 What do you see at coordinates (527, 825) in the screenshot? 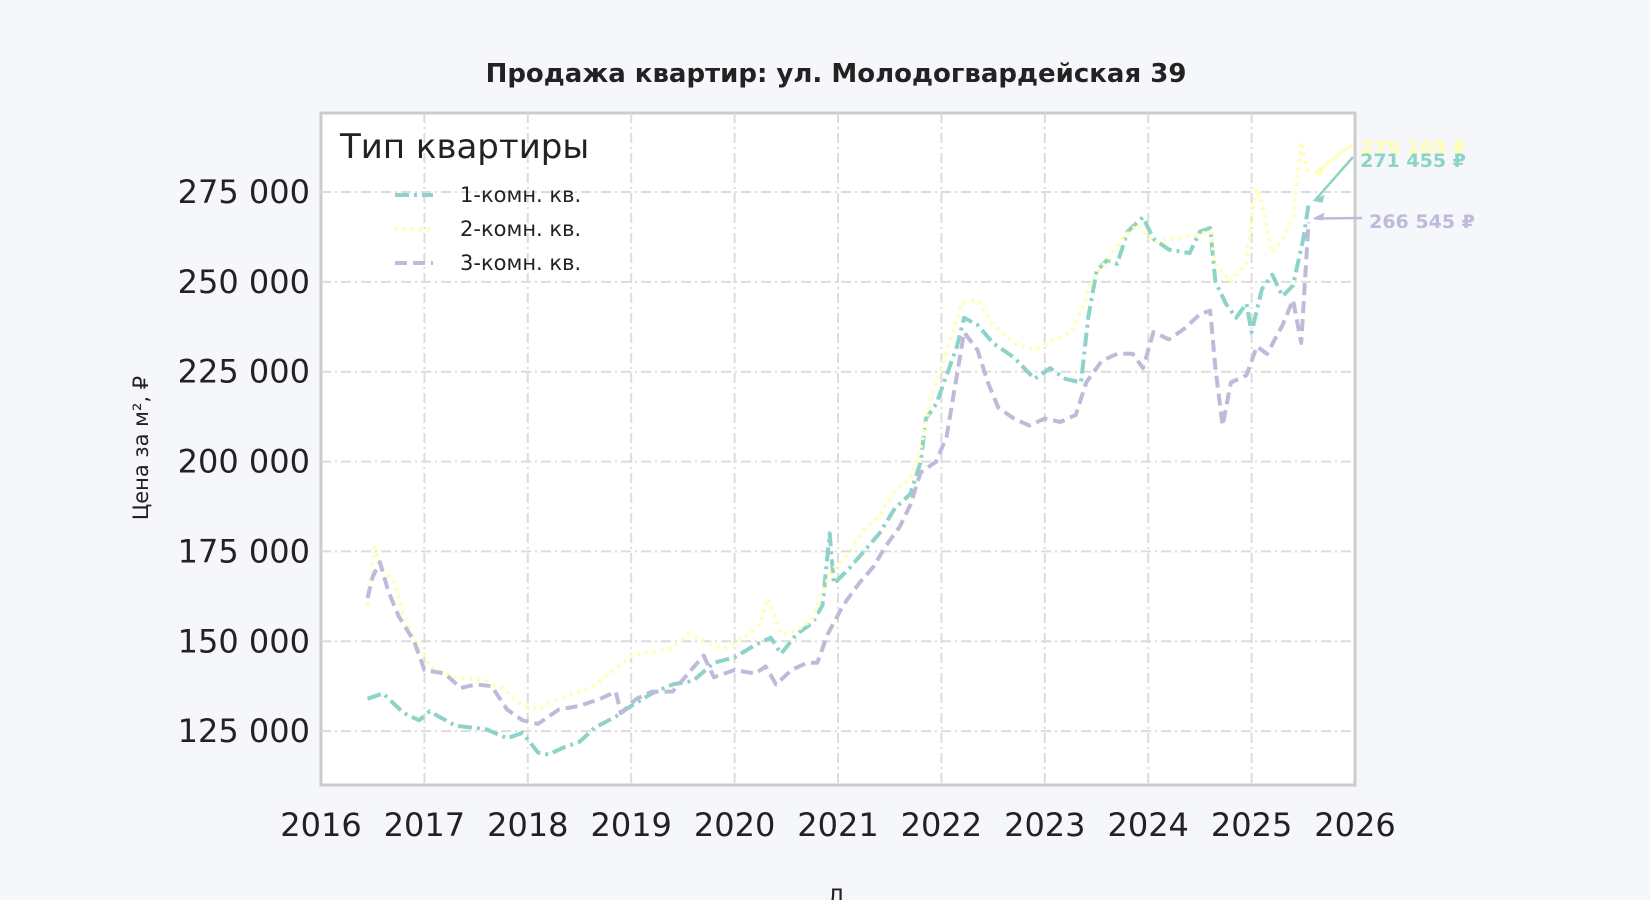
I see `x-tick-label: 2018` at bounding box center [527, 825].